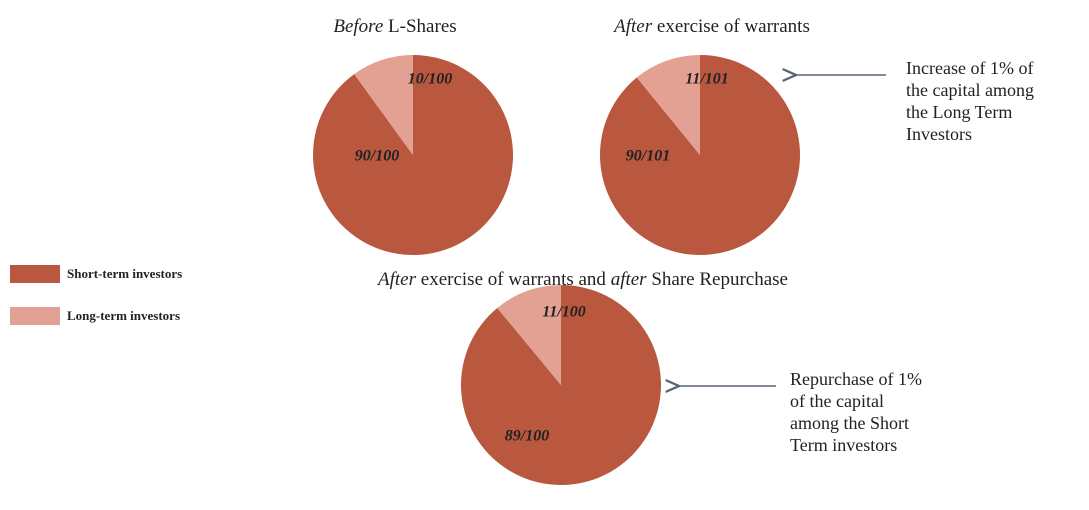 This screenshot has height=510, width=1089. I want to click on annotation-line: Investors, so click(939, 134).